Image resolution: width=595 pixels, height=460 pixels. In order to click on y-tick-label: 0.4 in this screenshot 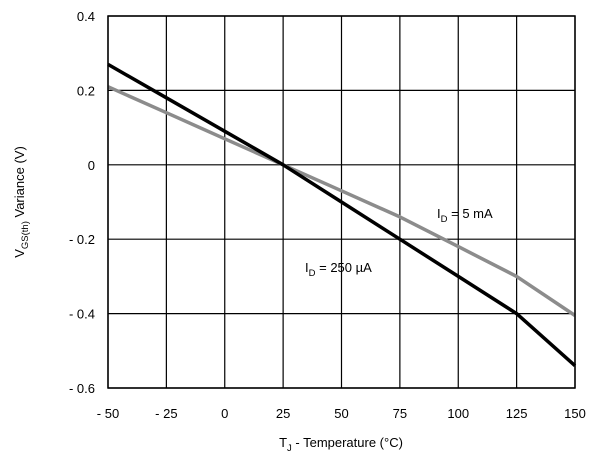, I will do `click(86, 16)`.